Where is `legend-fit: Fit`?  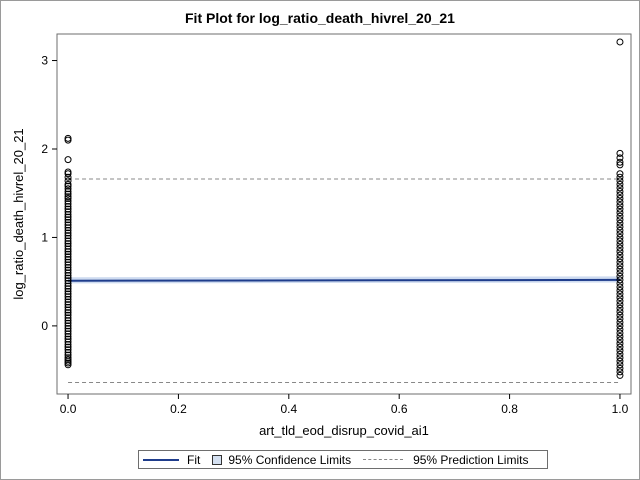
legend-fit: Fit is located at coordinates (169, 460).